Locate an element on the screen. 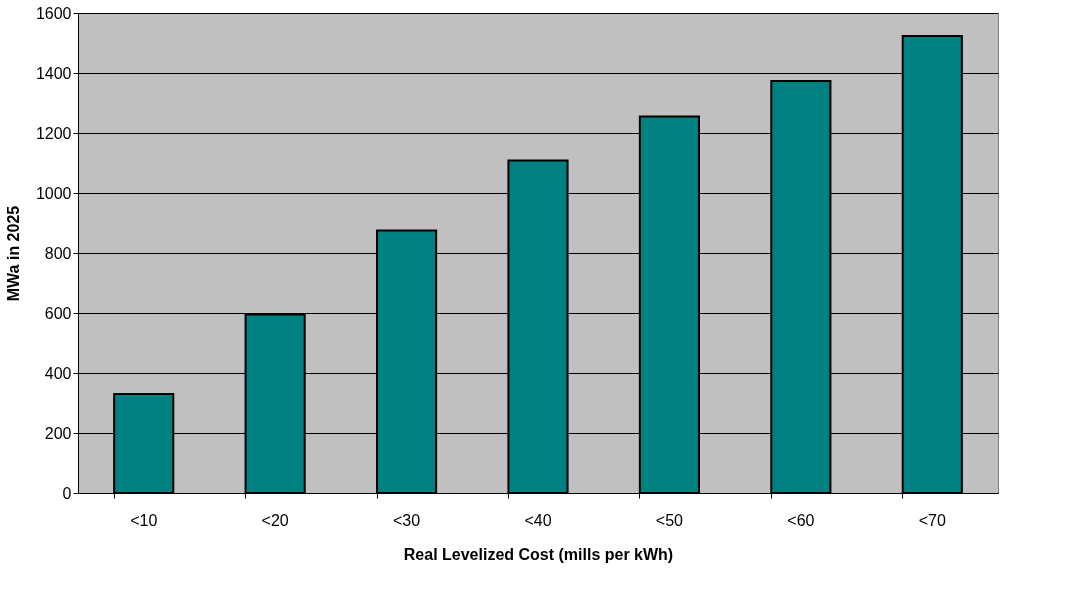 This screenshot has height=599, width=1067. x-tick-label: <50 is located at coordinates (669, 520).